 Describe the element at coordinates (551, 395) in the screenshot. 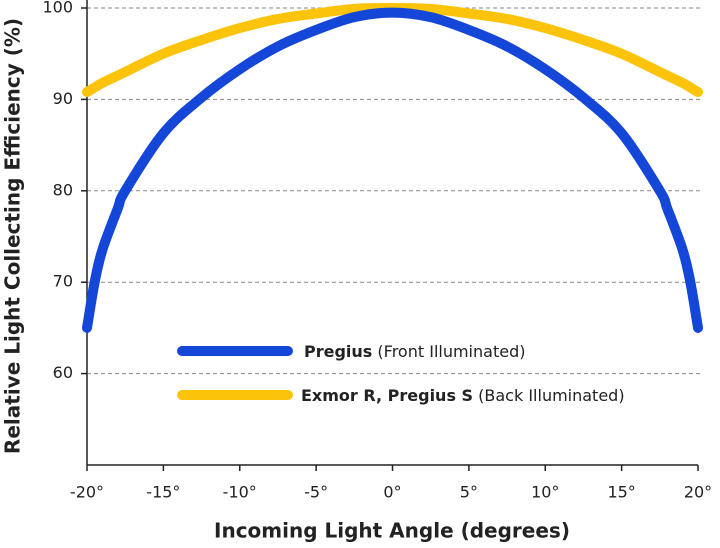

I see `legend-note: (Back Illuminated)` at that location.